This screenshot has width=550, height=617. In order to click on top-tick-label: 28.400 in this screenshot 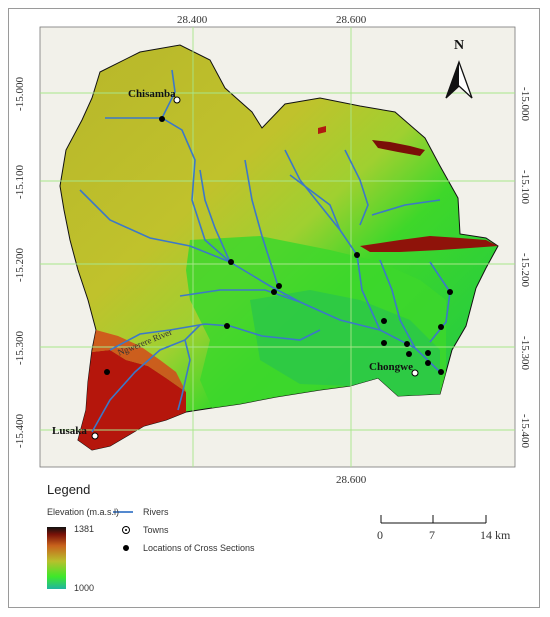, I will do `click(192, 20)`.